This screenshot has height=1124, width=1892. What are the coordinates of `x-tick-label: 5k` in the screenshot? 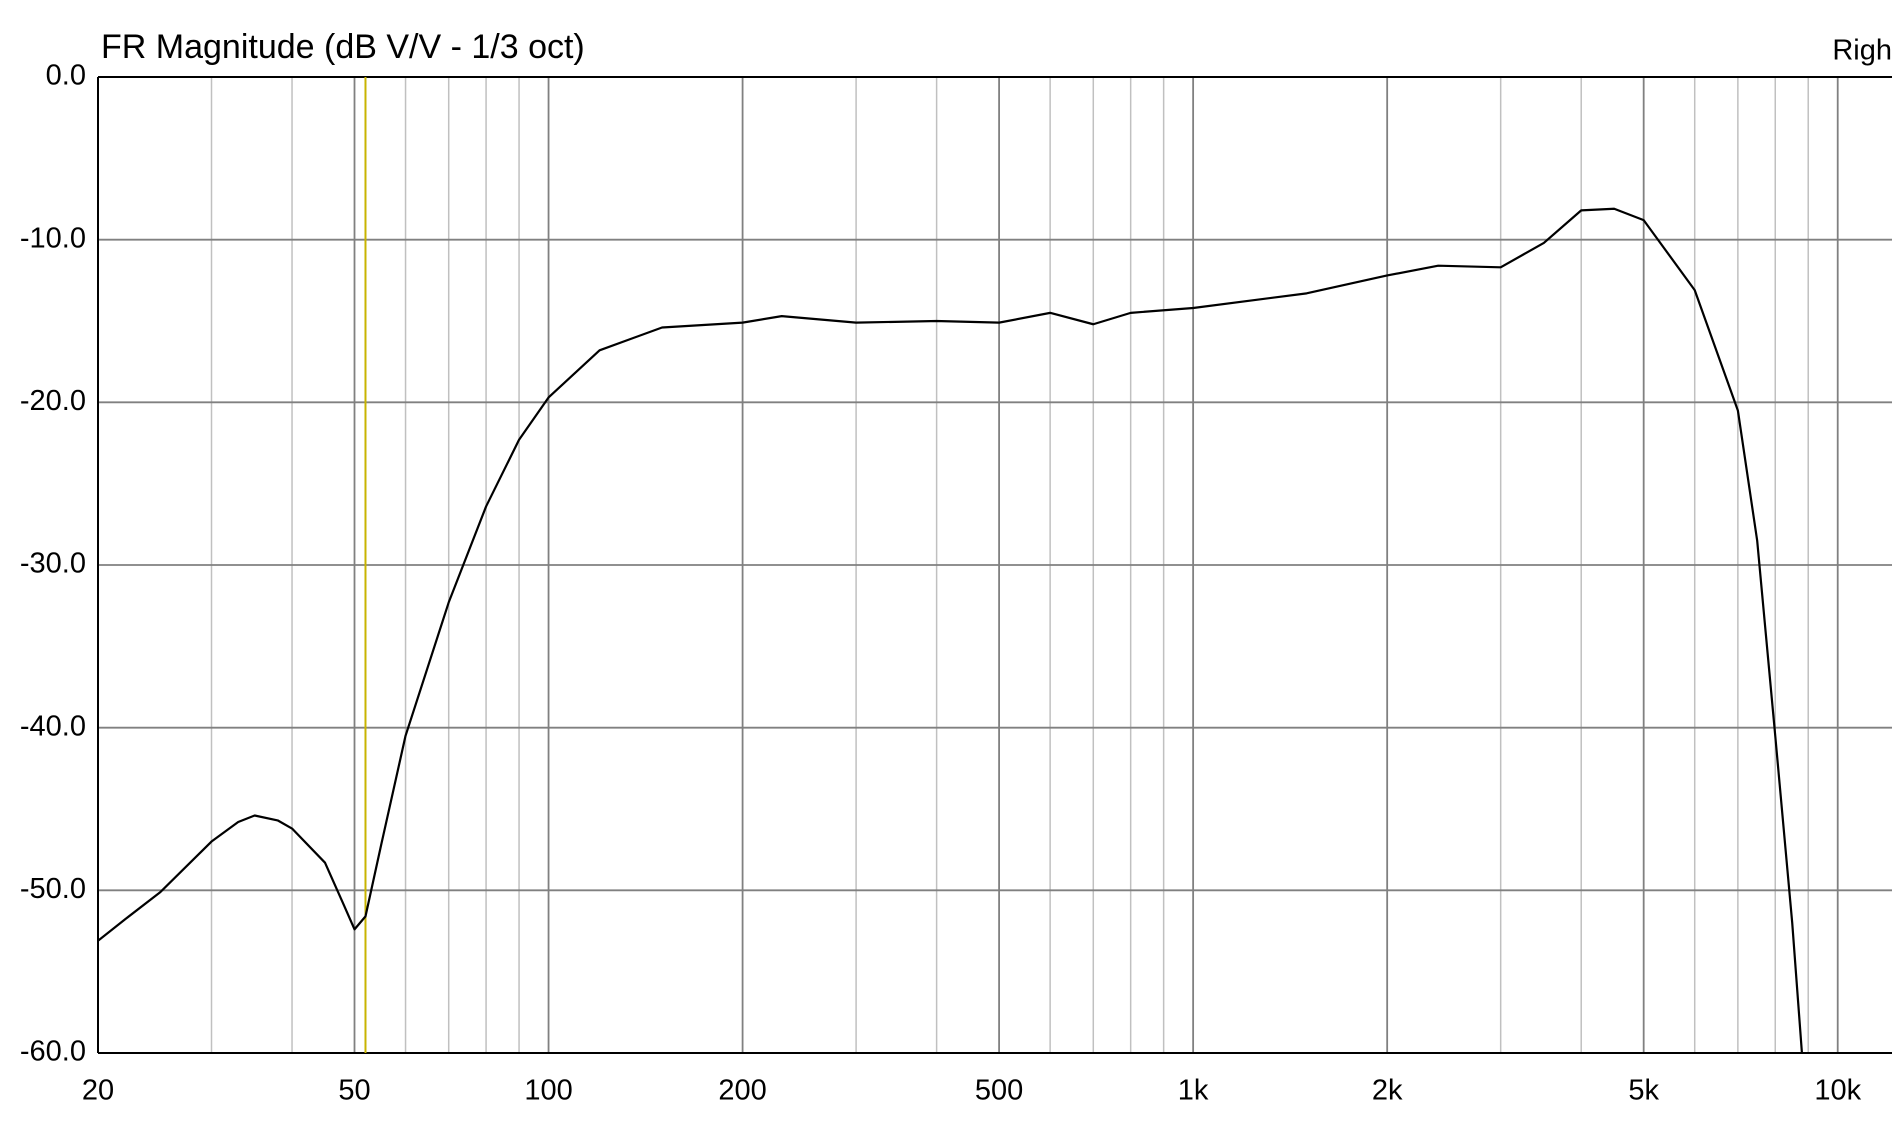 It's located at (1643, 1091).